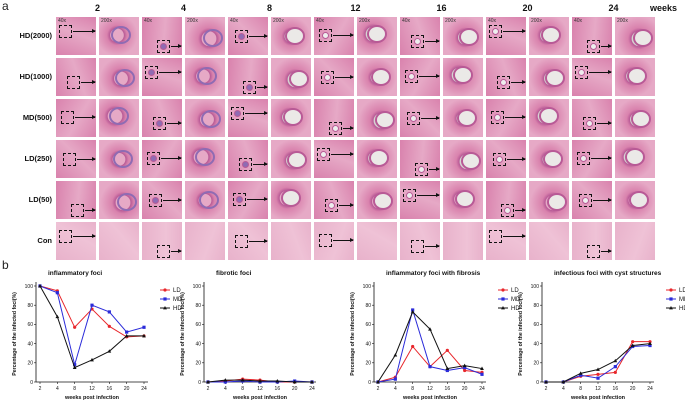  What do you see at coordinates (536, 325) in the screenshot?
I see `y-tick-label: 60` at bounding box center [536, 325].